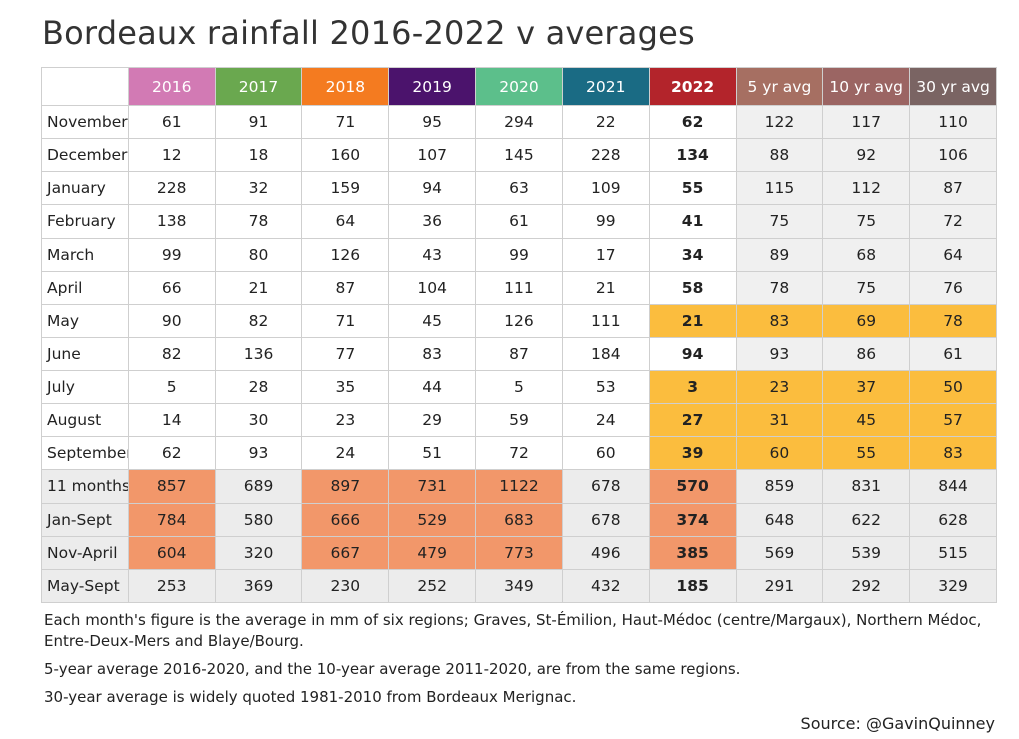 The width and height of the screenshot is (1019, 739). What do you see at coordinates (432, 155) in the screenshot?
I see `value-cell: 107` at bounding box center [432, 155].